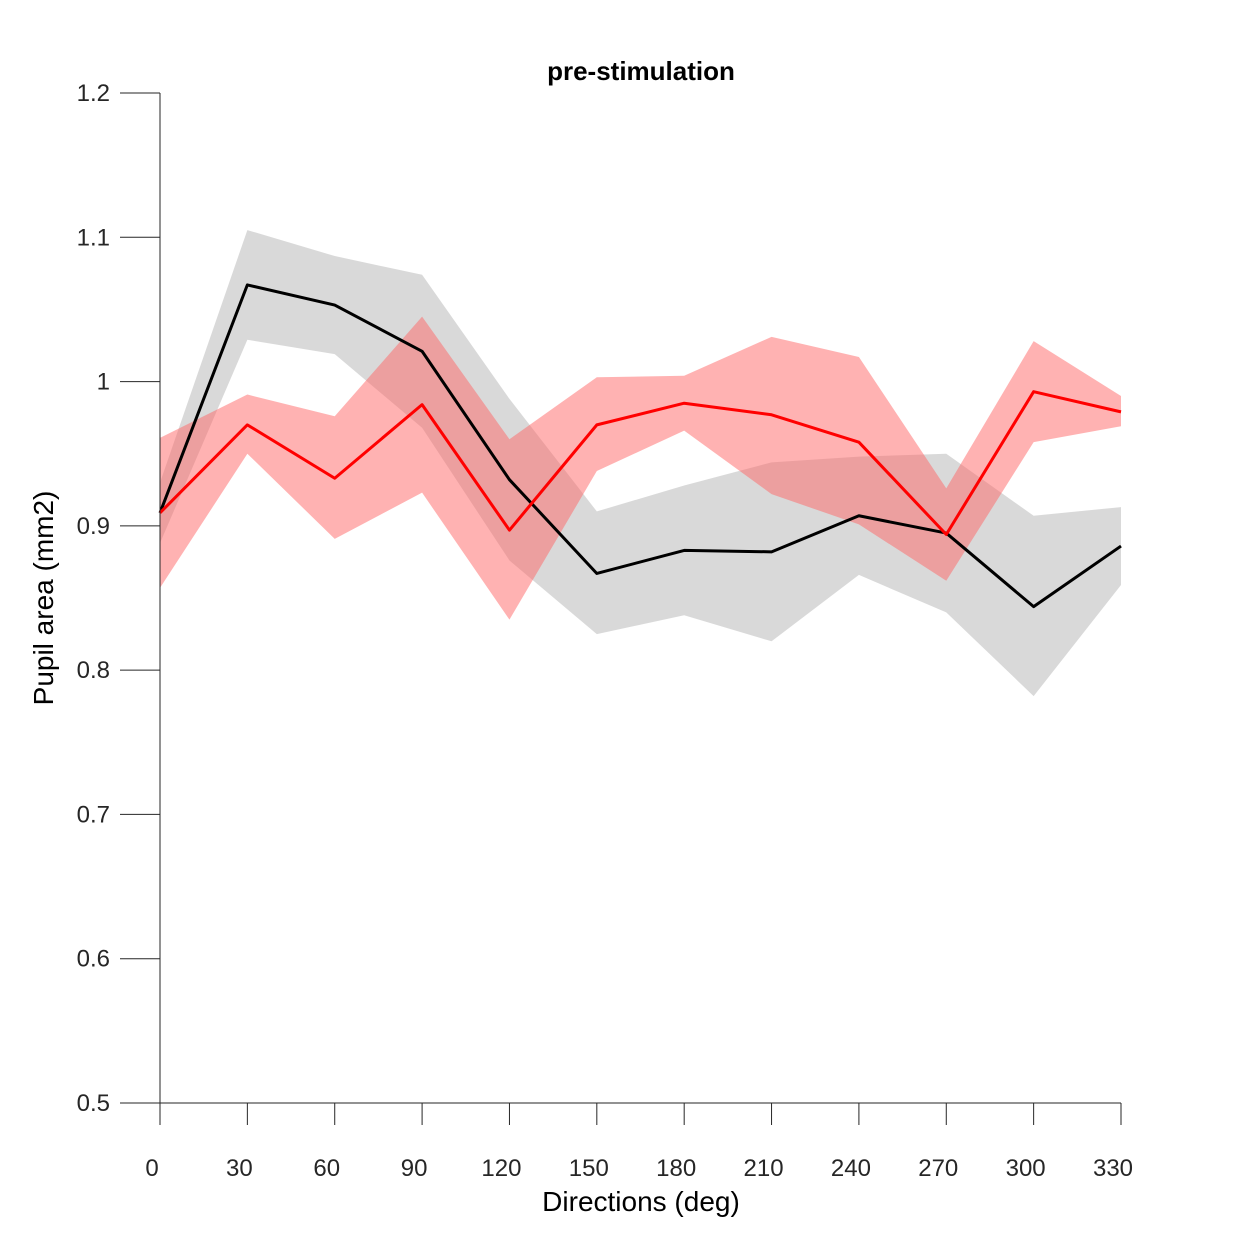 The image size is (1240, 1240). What do you see at coordinates (501, 1168) in the screenshot?
I see `x-tick-label: 120` at bounding box center [501, 1168].